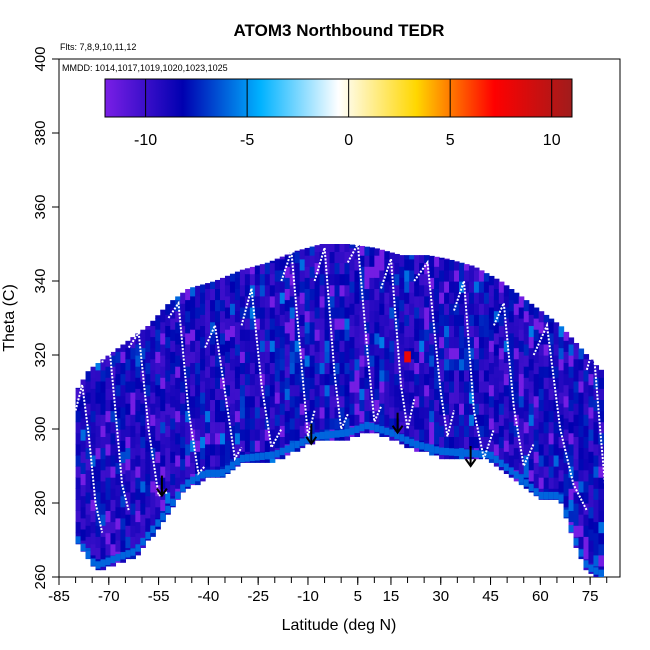  I want to click on y-tick-label: 380, so click(40, 132).